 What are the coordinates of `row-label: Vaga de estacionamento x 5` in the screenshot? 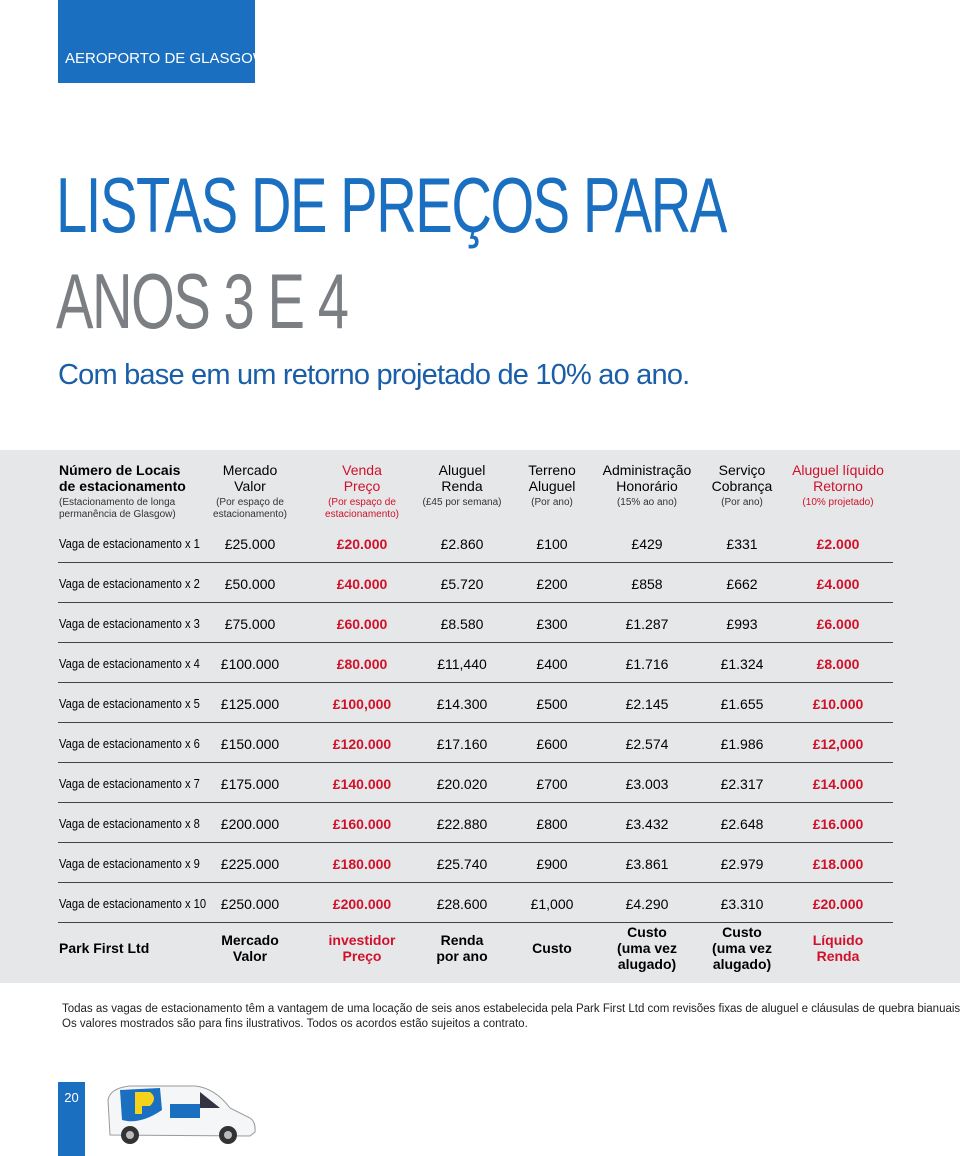 It's located at (129, 703).